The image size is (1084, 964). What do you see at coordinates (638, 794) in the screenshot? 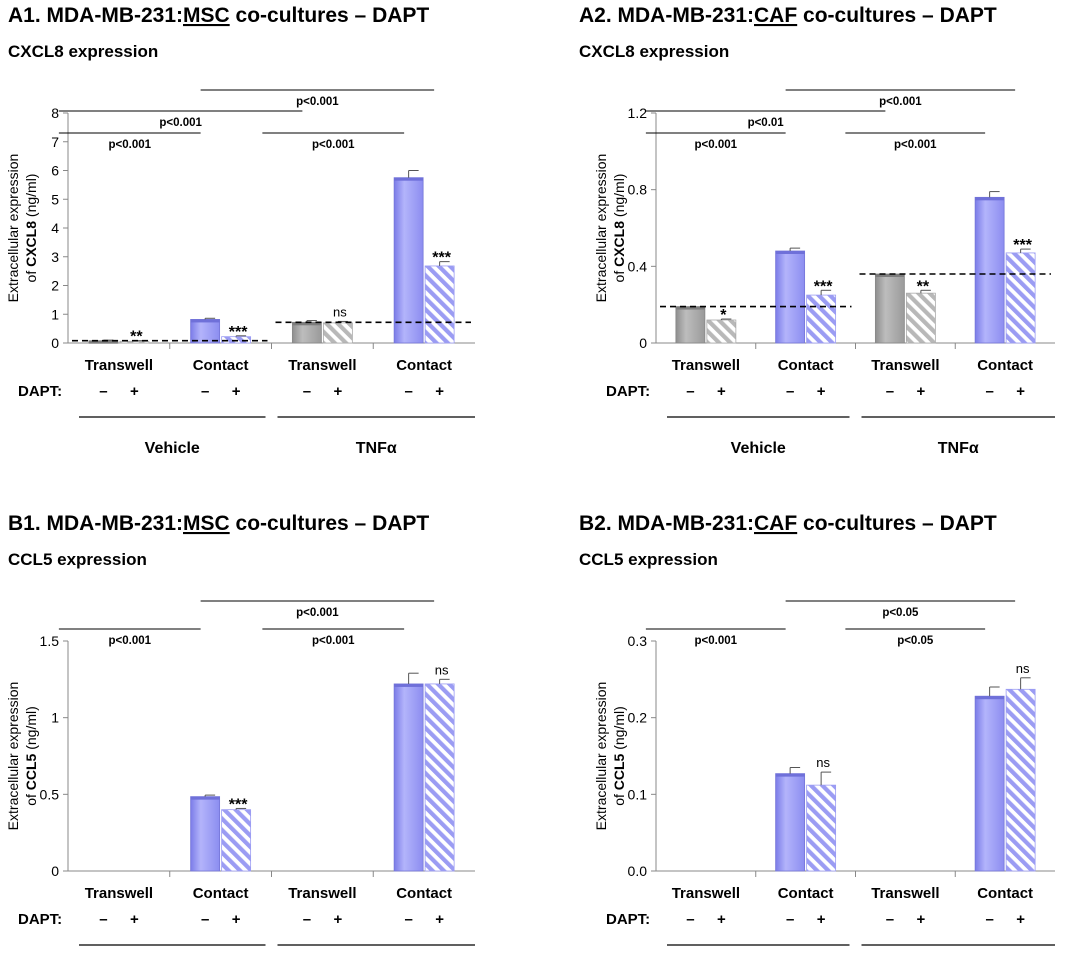
I see `y-tick-label: 0.1` at bounding box center [638, 794].